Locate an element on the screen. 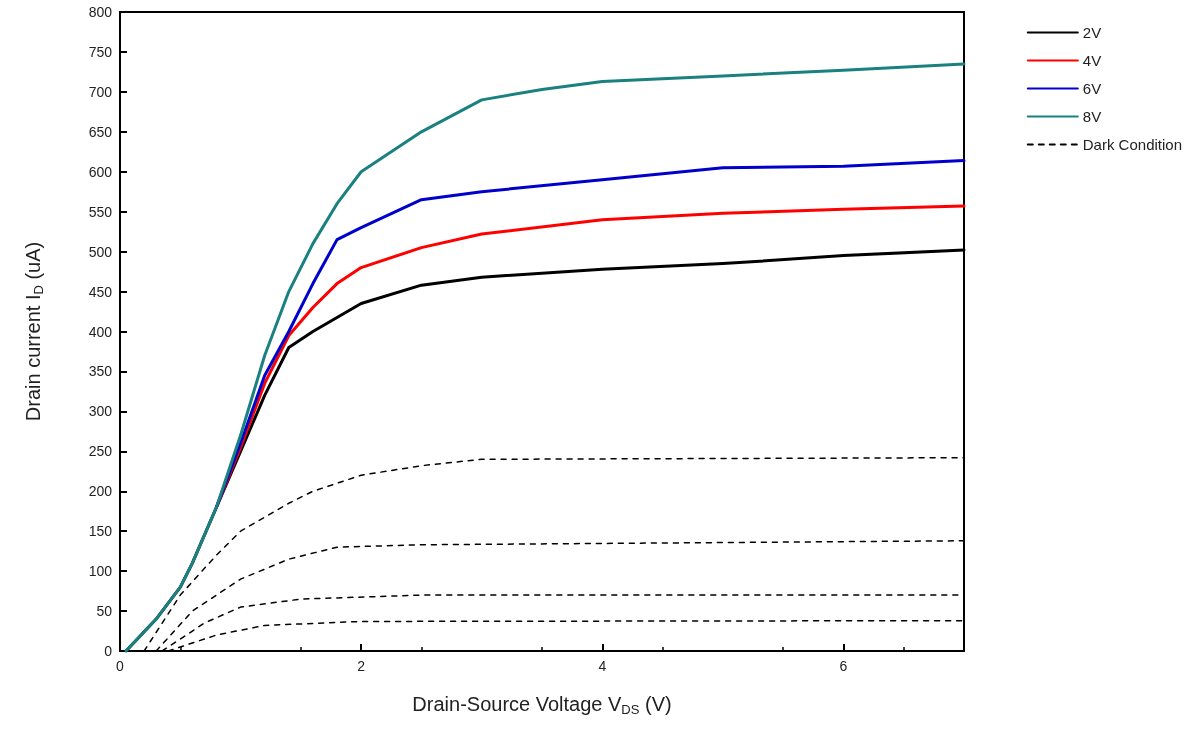  y-tick-label: 550 is located at coordinates (100, 211).